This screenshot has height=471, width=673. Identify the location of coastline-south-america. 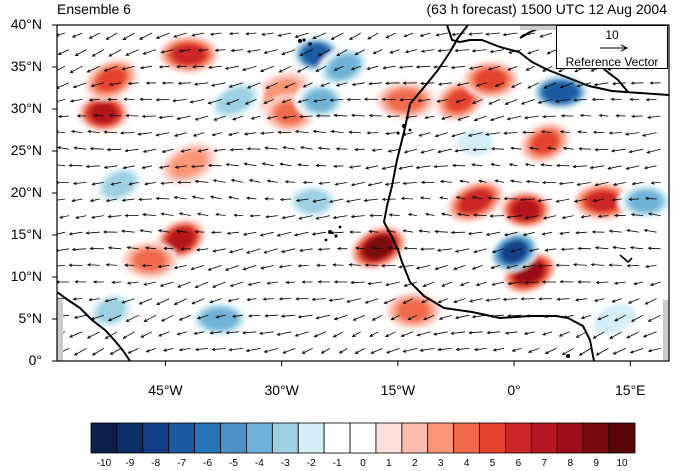
(94, 326).